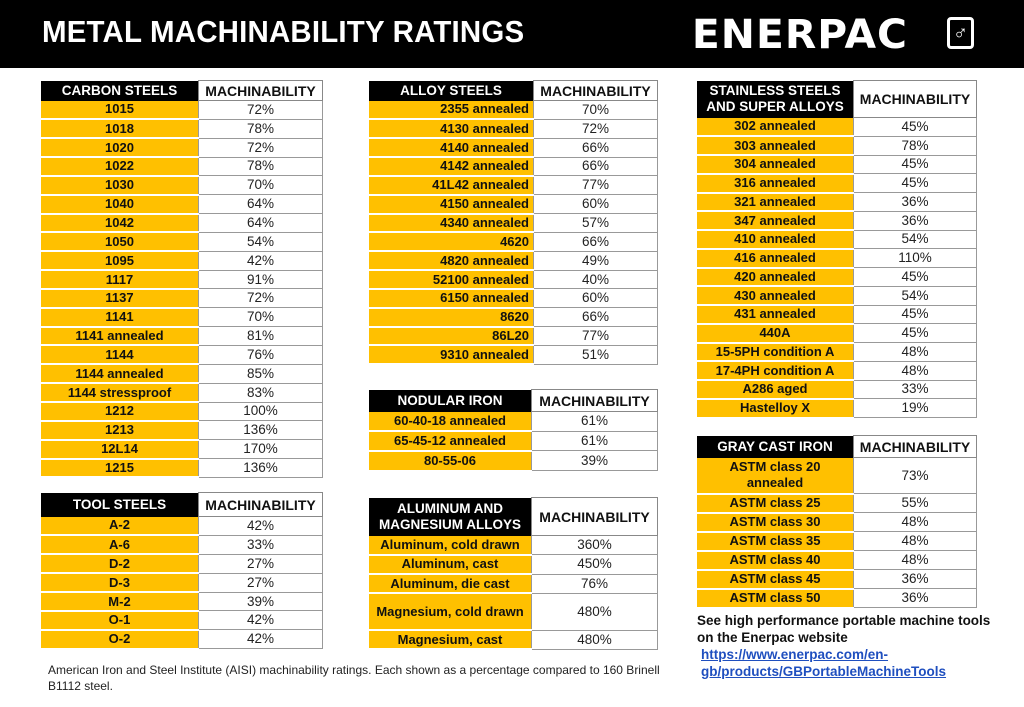 The image size is (1024, 707). What do you see at coordinates (120, 620) in the screenshot?
I see `material-name: O-1` at bounding box center [120, 620].